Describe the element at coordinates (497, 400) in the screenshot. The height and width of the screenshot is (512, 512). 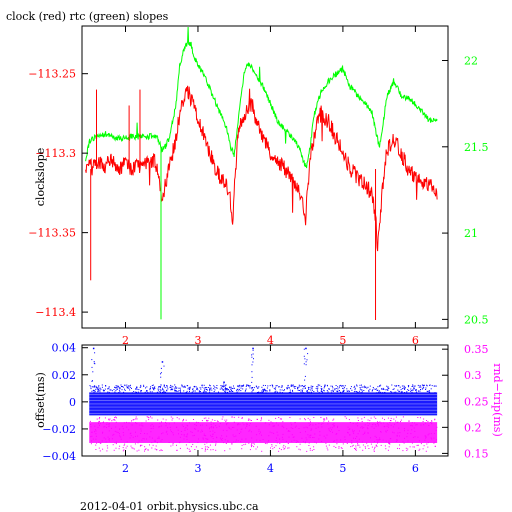
I see `y-right-axis-label: rnd−trip(ms)` at that location.